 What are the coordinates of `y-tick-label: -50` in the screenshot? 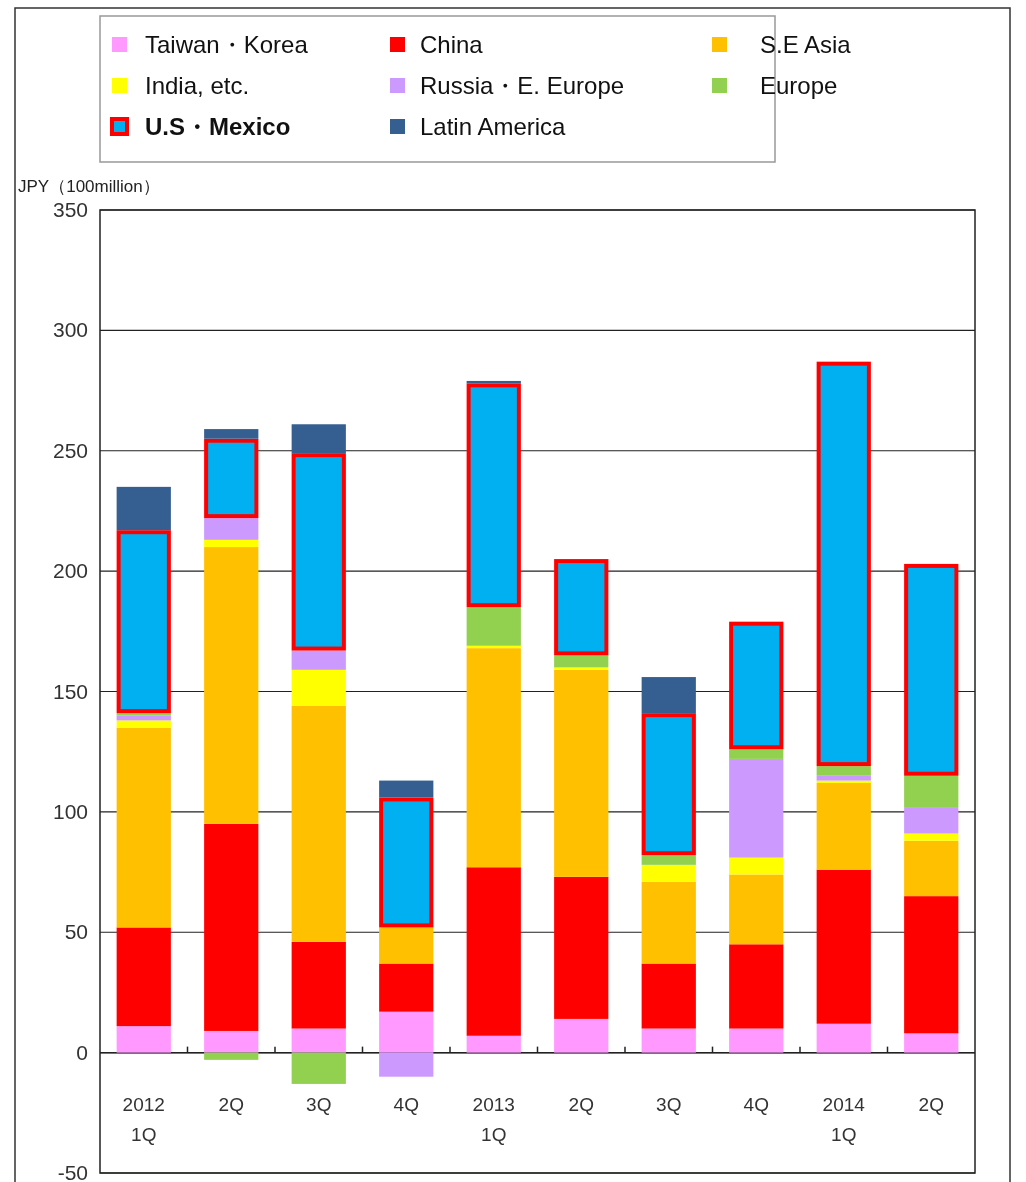 It's located at (72, 1171).